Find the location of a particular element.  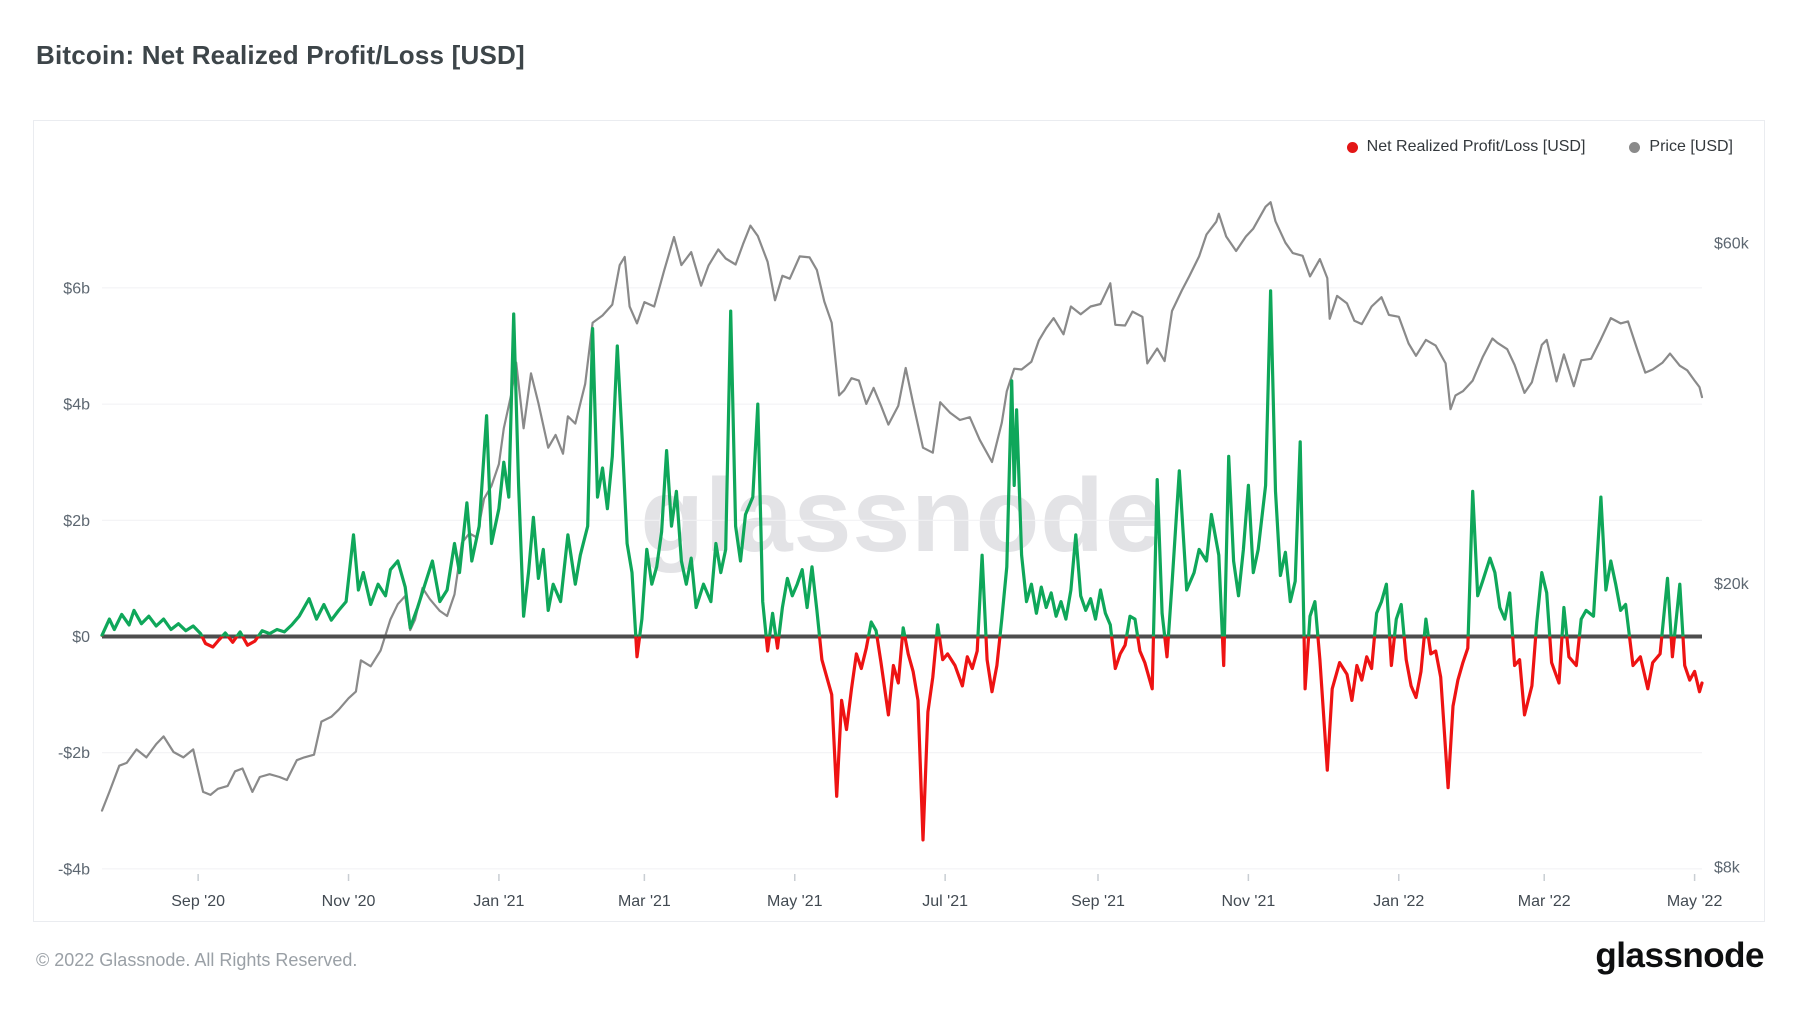

left-axis-tick-label: $2b is located at coordinates (76, 521).